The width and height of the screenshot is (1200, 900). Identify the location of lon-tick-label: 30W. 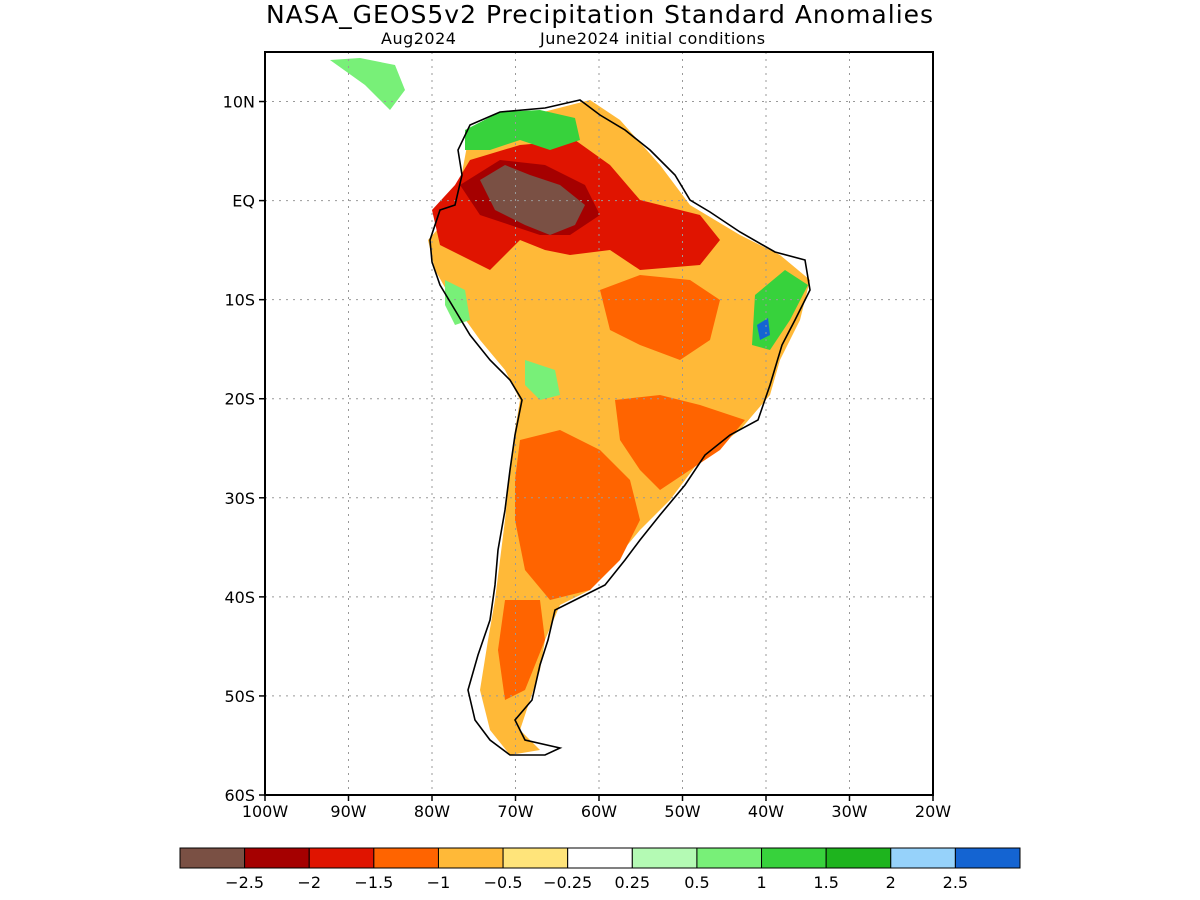
(849, 811).